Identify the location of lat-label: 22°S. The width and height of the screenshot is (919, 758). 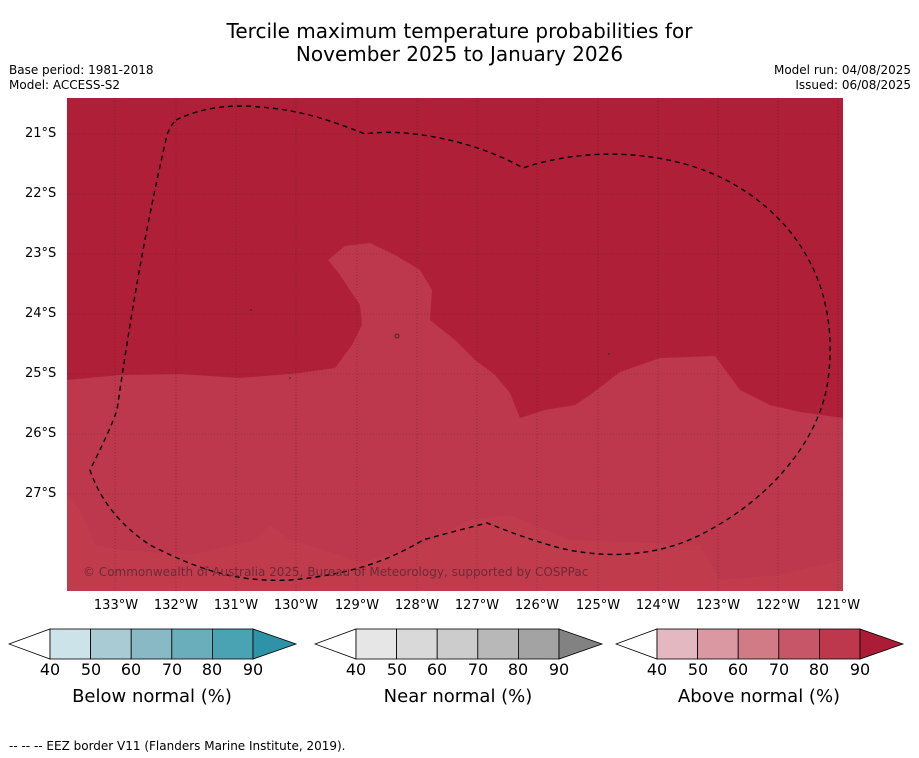
(41, 193).